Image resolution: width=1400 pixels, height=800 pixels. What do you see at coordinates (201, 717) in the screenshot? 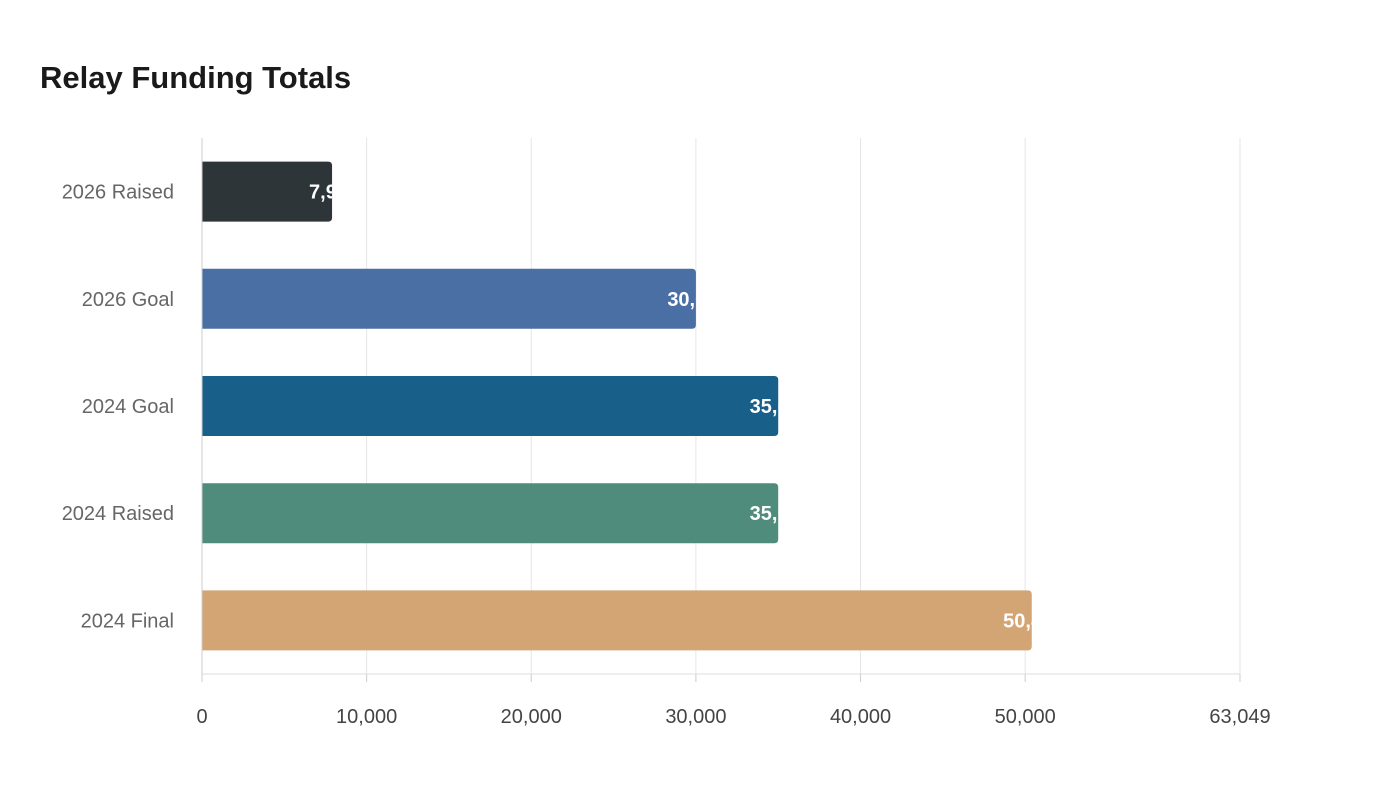
I see `x-tick-label: 0` at bounding box center [201, 717].